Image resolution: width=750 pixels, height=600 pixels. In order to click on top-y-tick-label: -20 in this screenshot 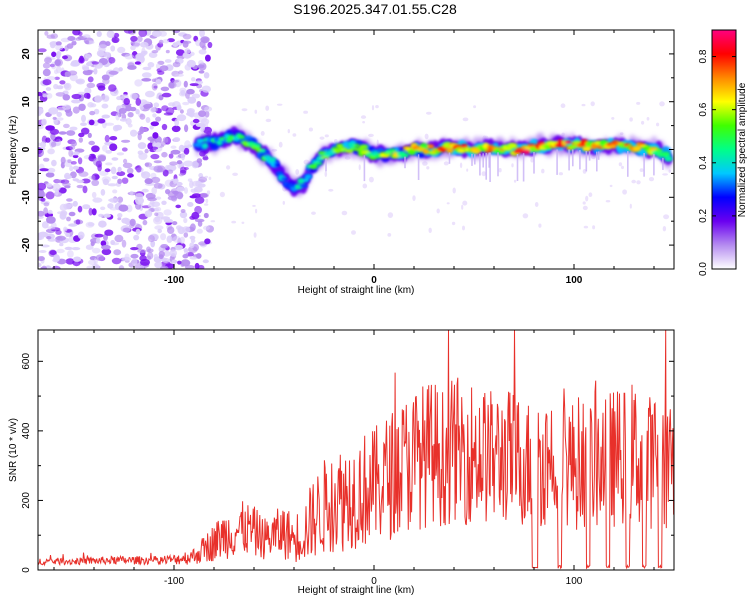, I will do `click(26, 244)`.